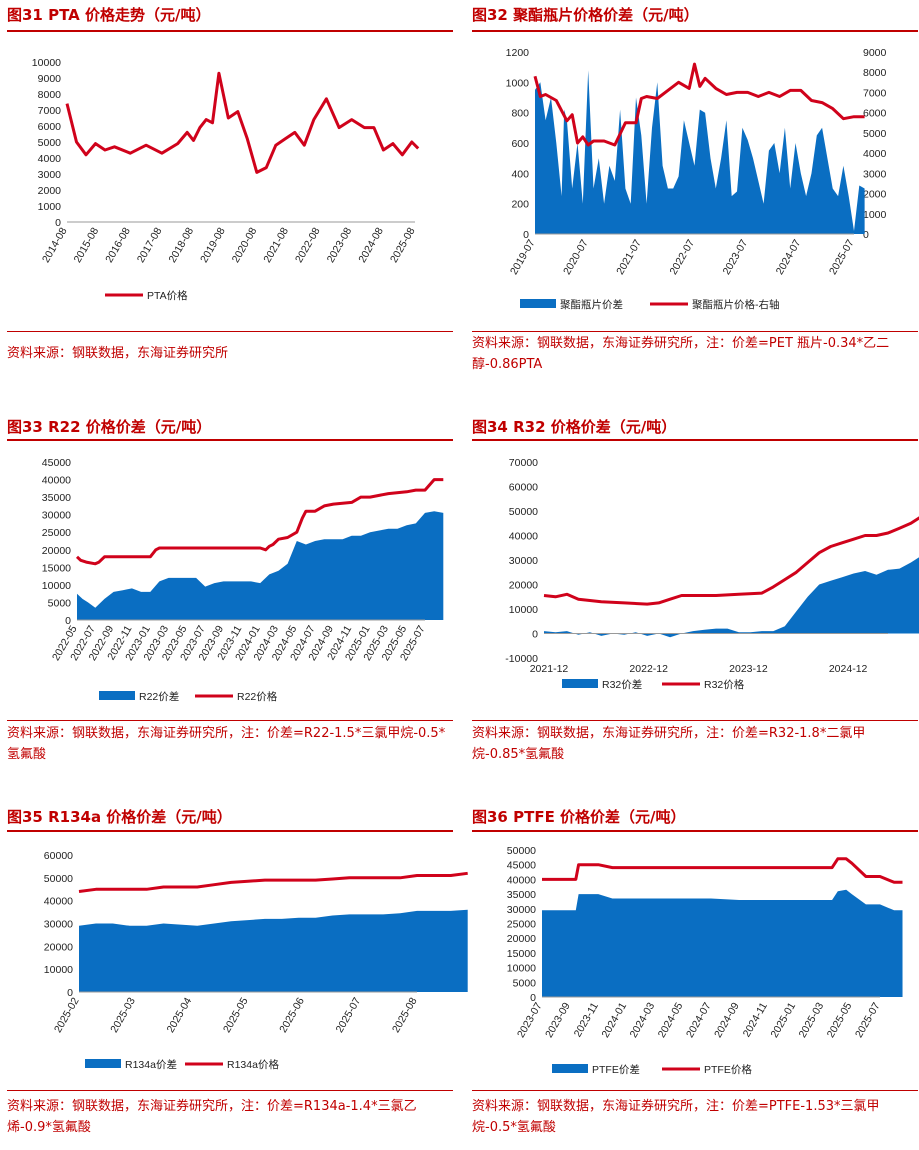  I want to click on y-tick-label: 45000, so click(56, 463).